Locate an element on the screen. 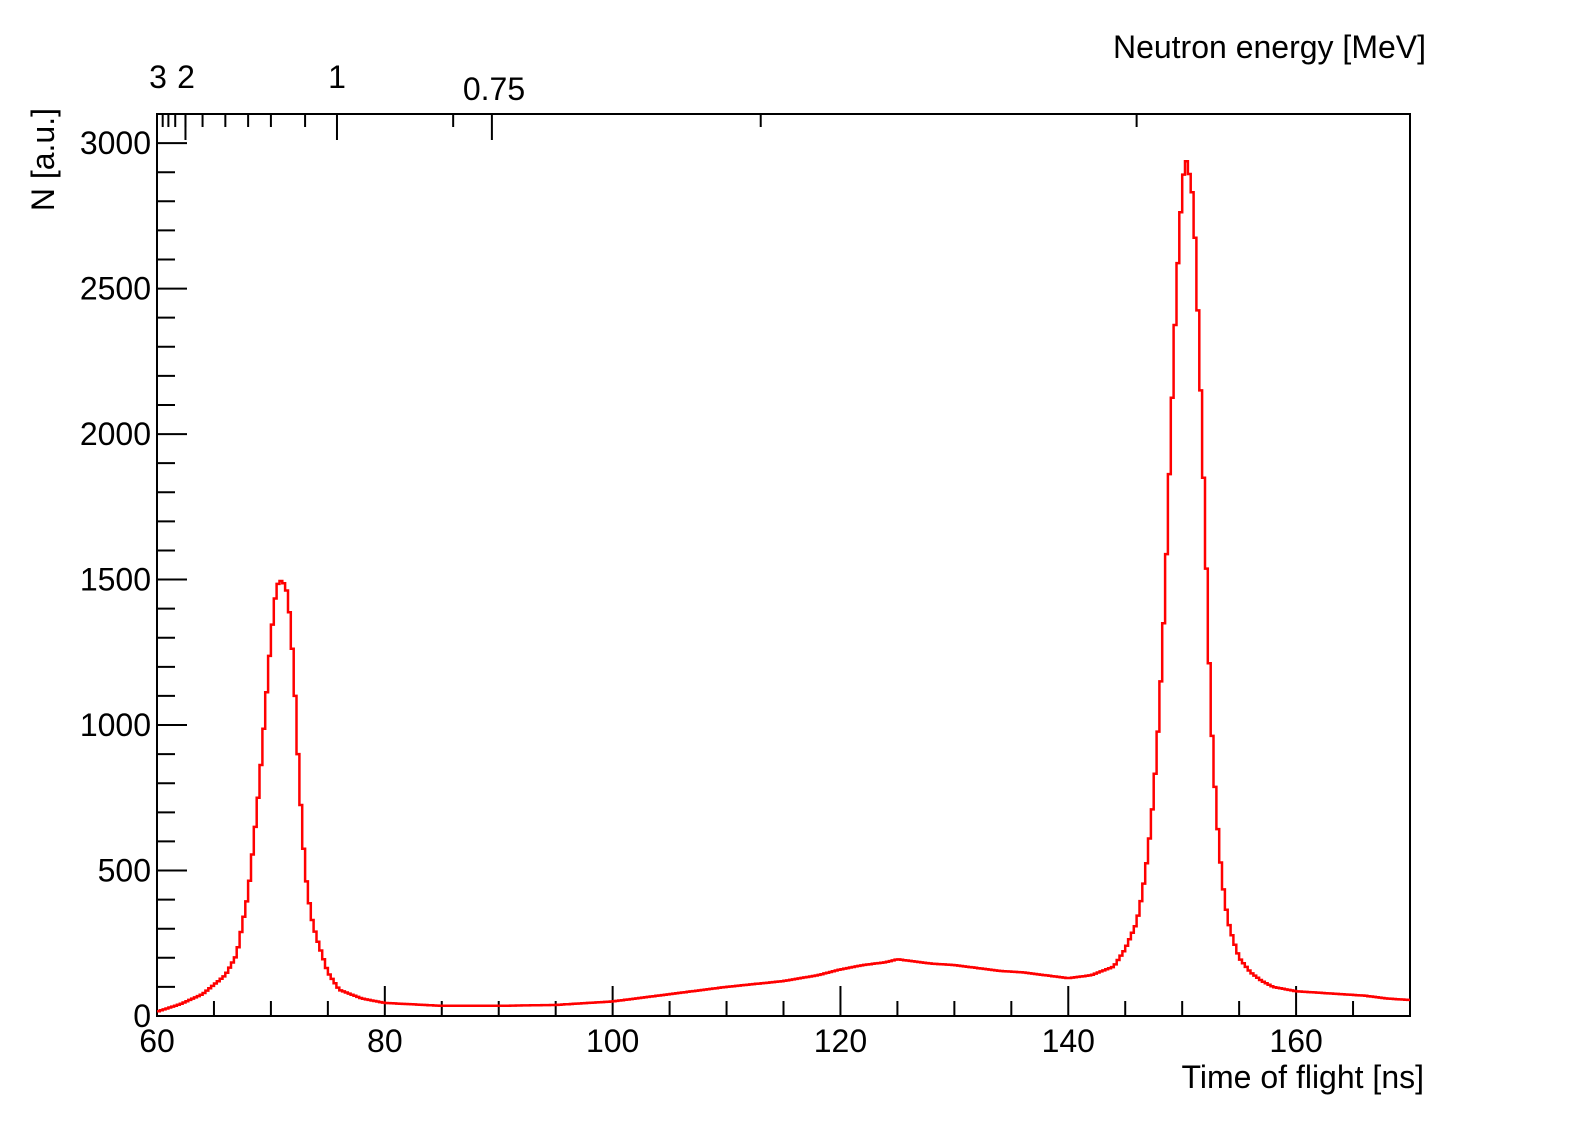  y-tick-label: 1500 is located at coordinates (115, 580).